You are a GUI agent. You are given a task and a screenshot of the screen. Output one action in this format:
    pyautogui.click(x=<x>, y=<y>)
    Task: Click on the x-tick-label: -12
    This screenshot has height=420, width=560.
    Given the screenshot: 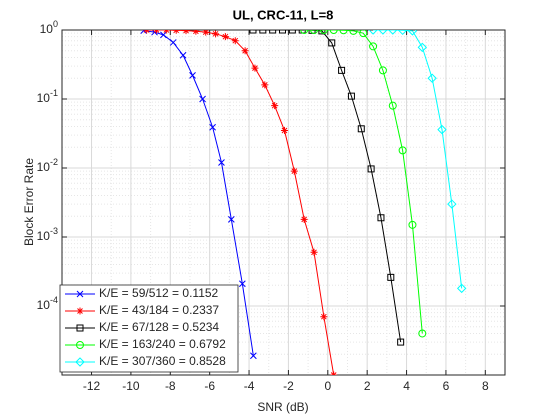 What is the action you would take?
    pyautogui.click(x=92, y=386)
    